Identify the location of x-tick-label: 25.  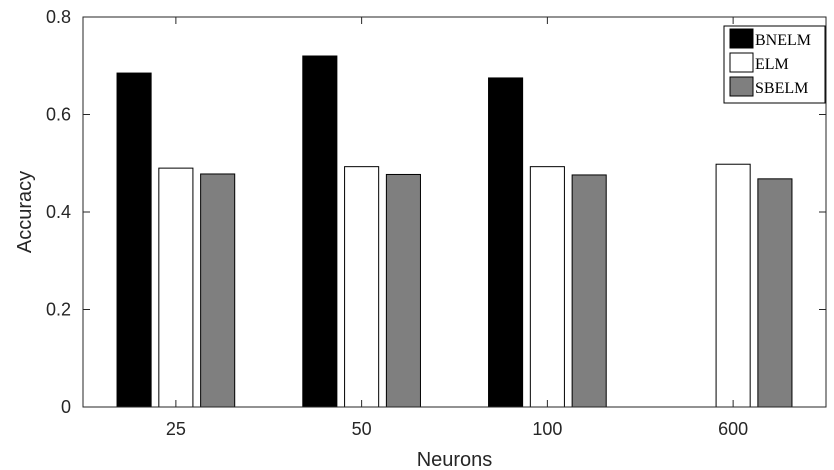
(176, 429).